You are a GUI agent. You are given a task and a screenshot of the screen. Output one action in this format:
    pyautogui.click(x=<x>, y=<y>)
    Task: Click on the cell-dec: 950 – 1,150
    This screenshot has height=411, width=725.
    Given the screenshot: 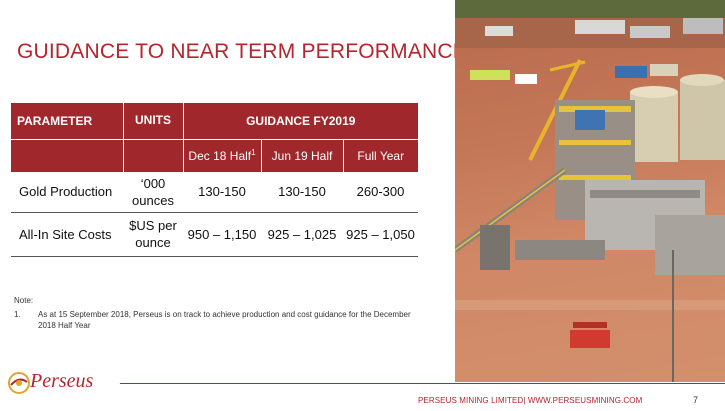 What is the action you would take?
    pyautogui.click(x=222, y=234)
    